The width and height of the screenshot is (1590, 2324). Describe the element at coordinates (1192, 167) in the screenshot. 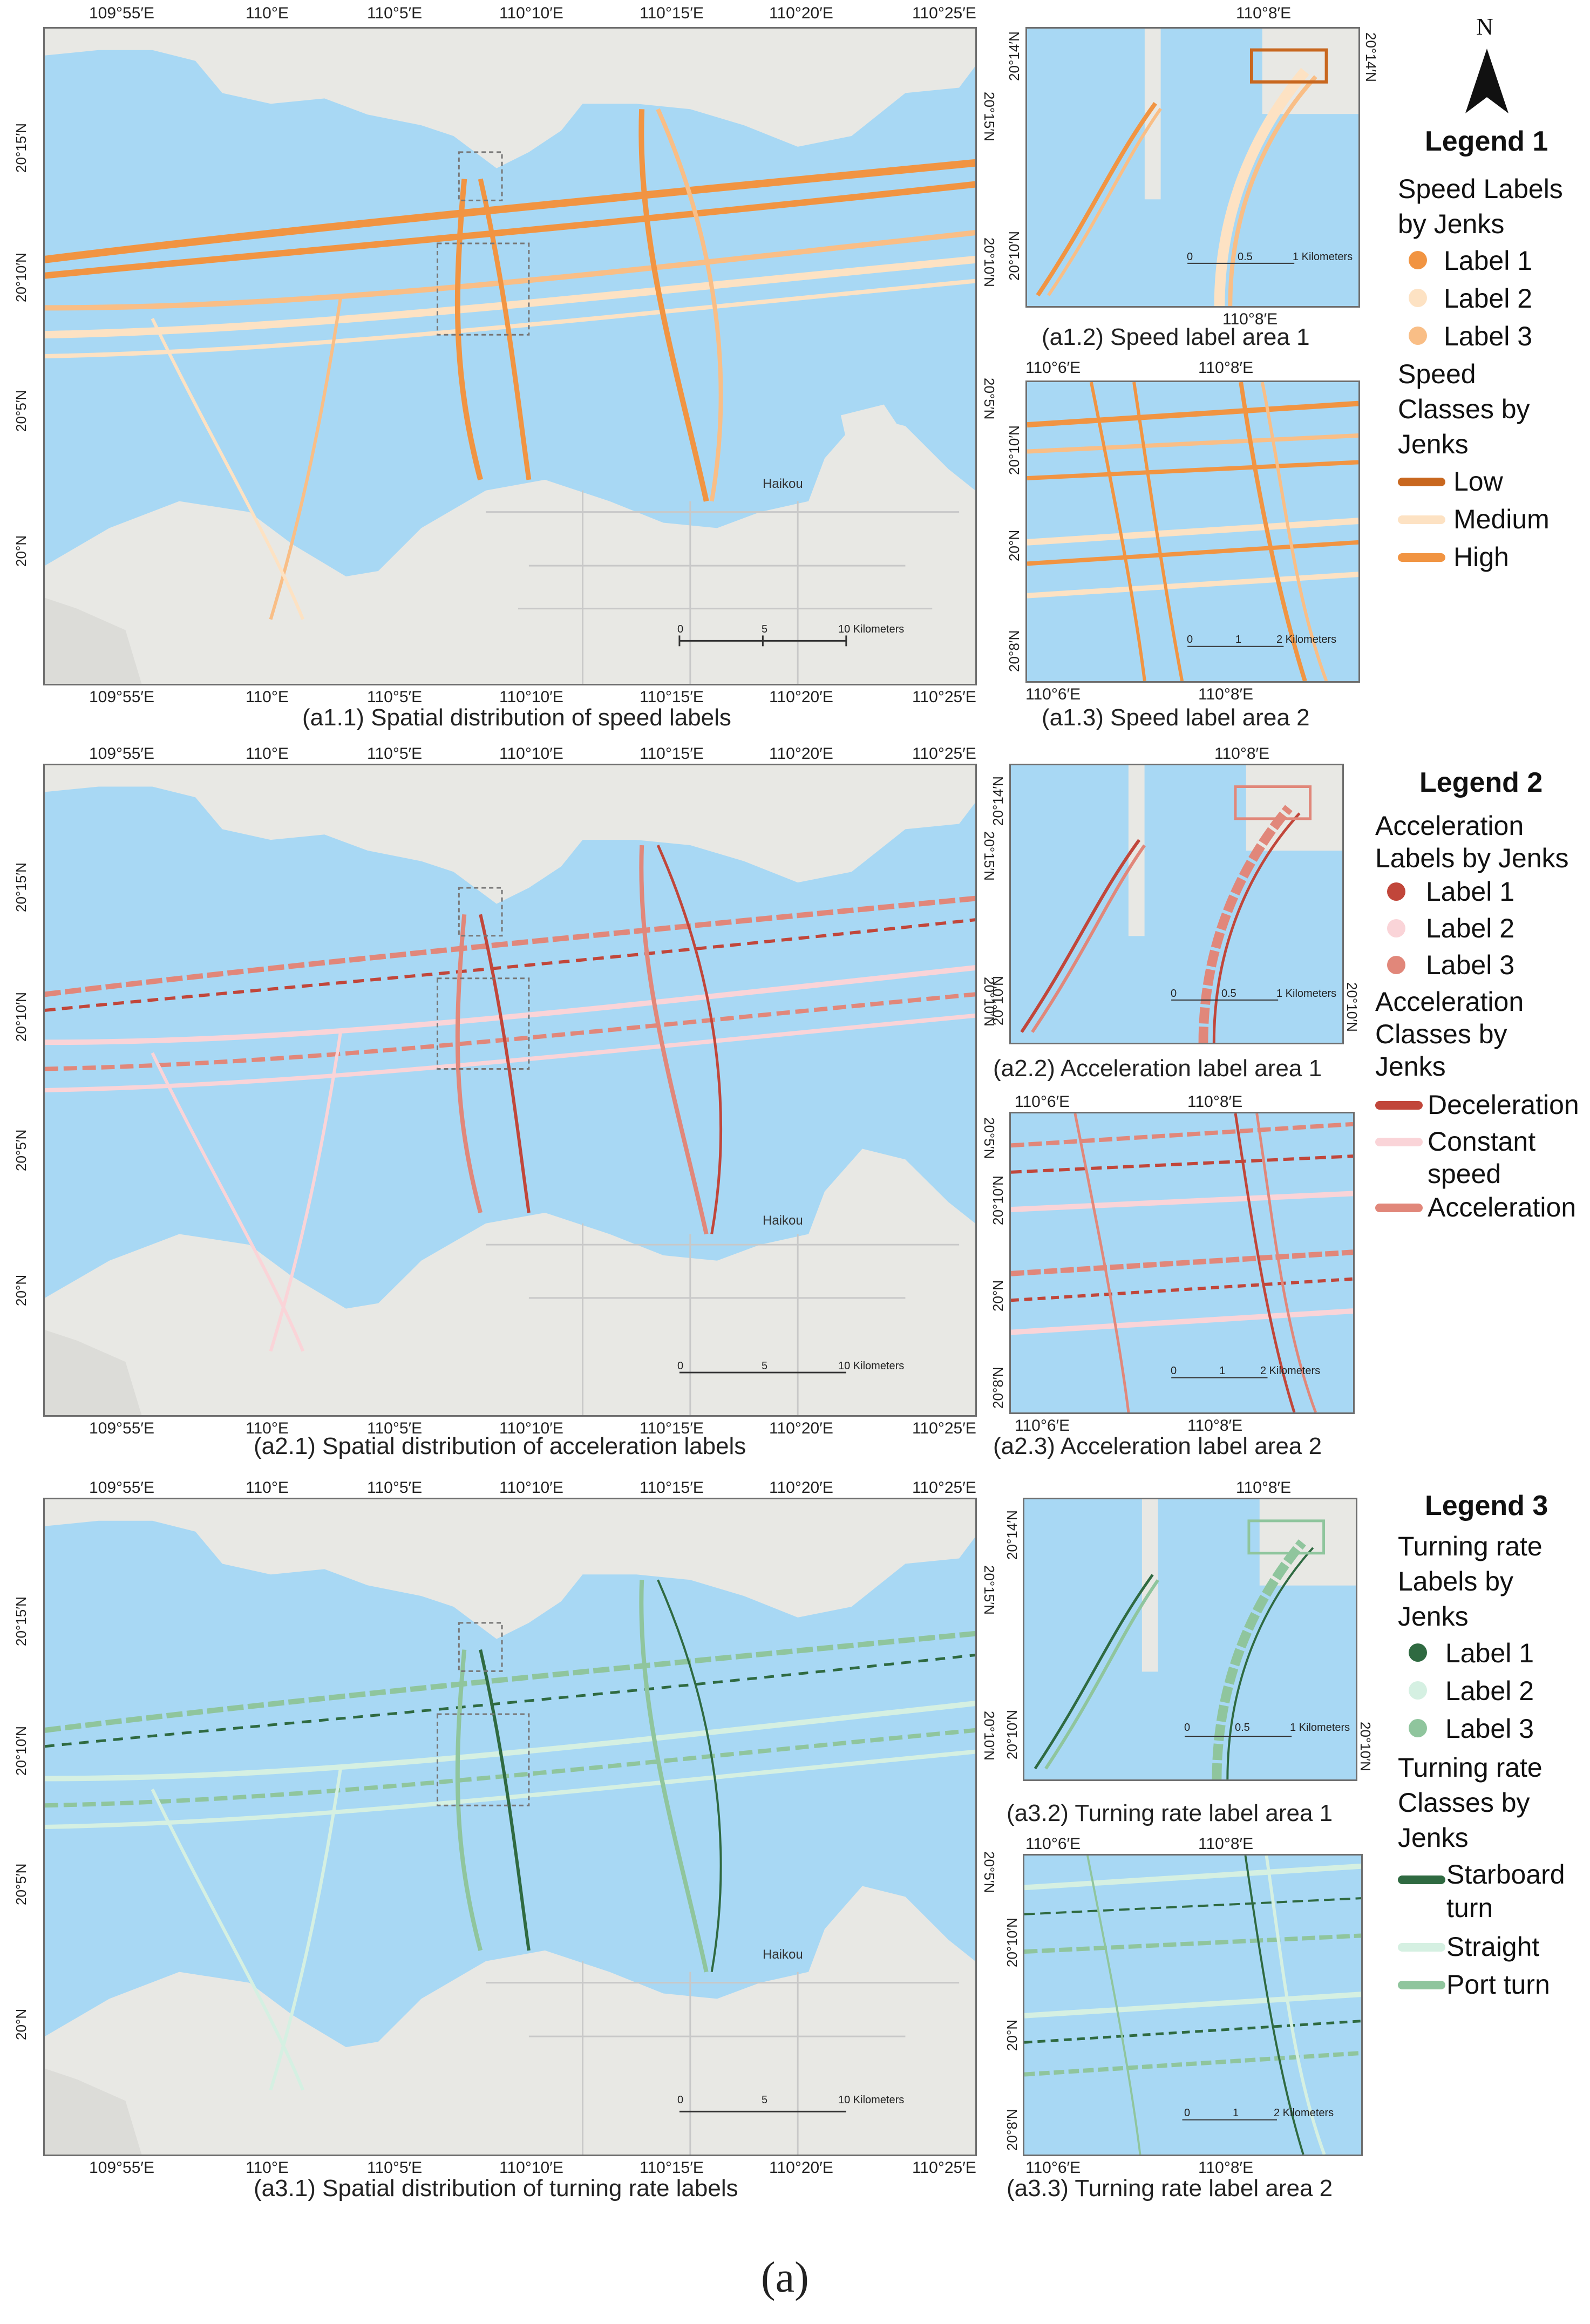

I see `map-speed-area1: 0 0.5 1 Kilometers` at that location.